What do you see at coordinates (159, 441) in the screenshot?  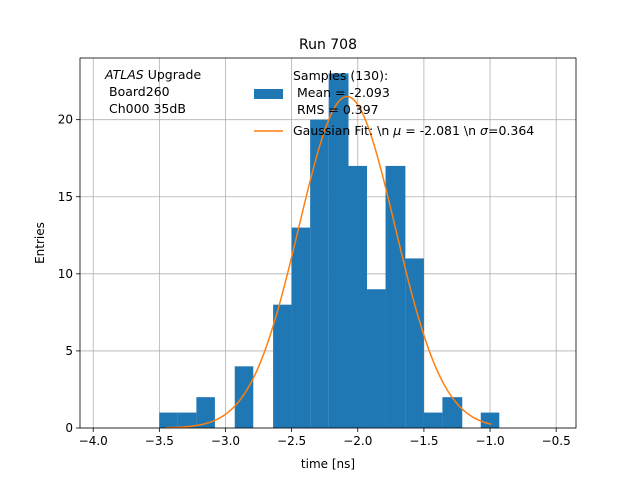 I see `x-tick-label-1: −3.5` at bounding box center [159, 441].